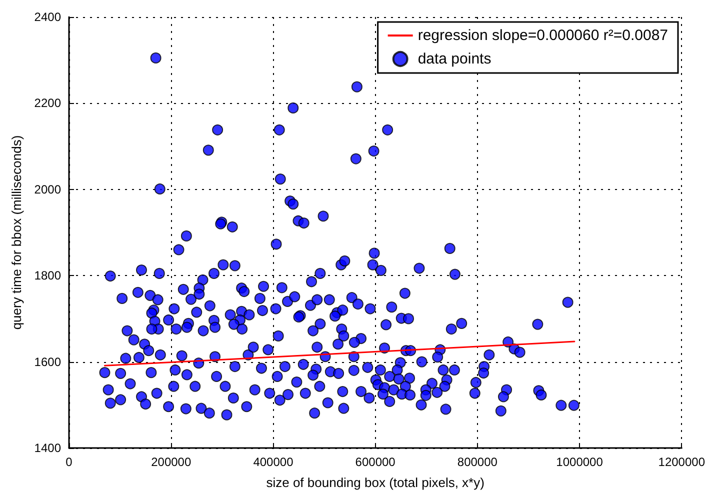 The height and width of the screenshot is (498, 708). I want to click on y-tick-label: 1600, so click(48, 361).